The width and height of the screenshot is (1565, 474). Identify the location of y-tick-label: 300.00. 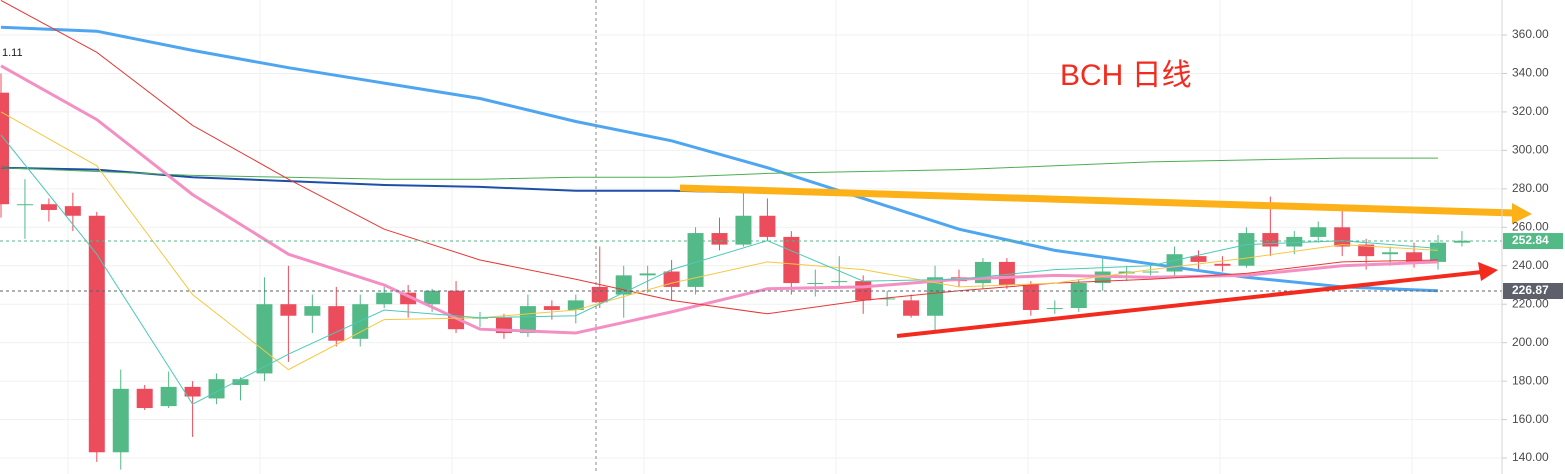
(1530, 150).